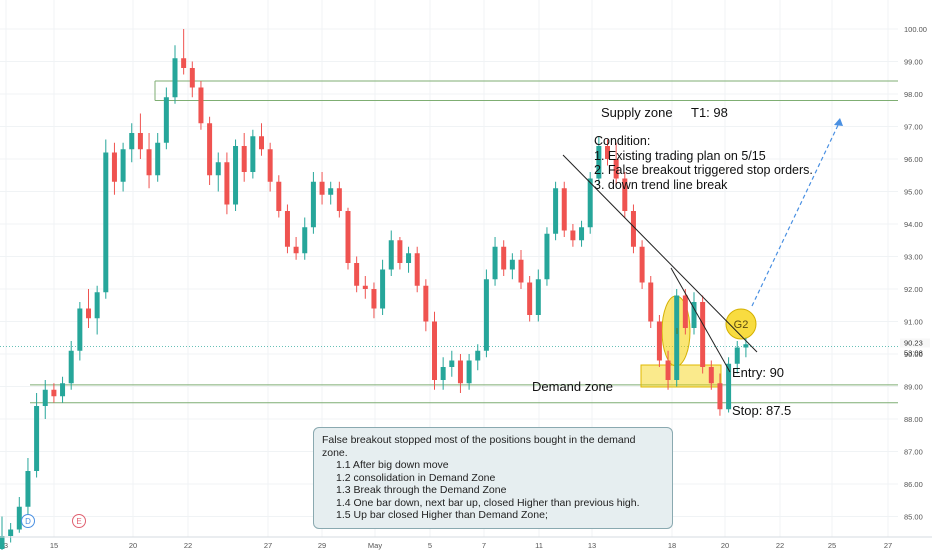 The image size is (932, 555). I want to click on dividend-marker-label: D, so click(28, 521).